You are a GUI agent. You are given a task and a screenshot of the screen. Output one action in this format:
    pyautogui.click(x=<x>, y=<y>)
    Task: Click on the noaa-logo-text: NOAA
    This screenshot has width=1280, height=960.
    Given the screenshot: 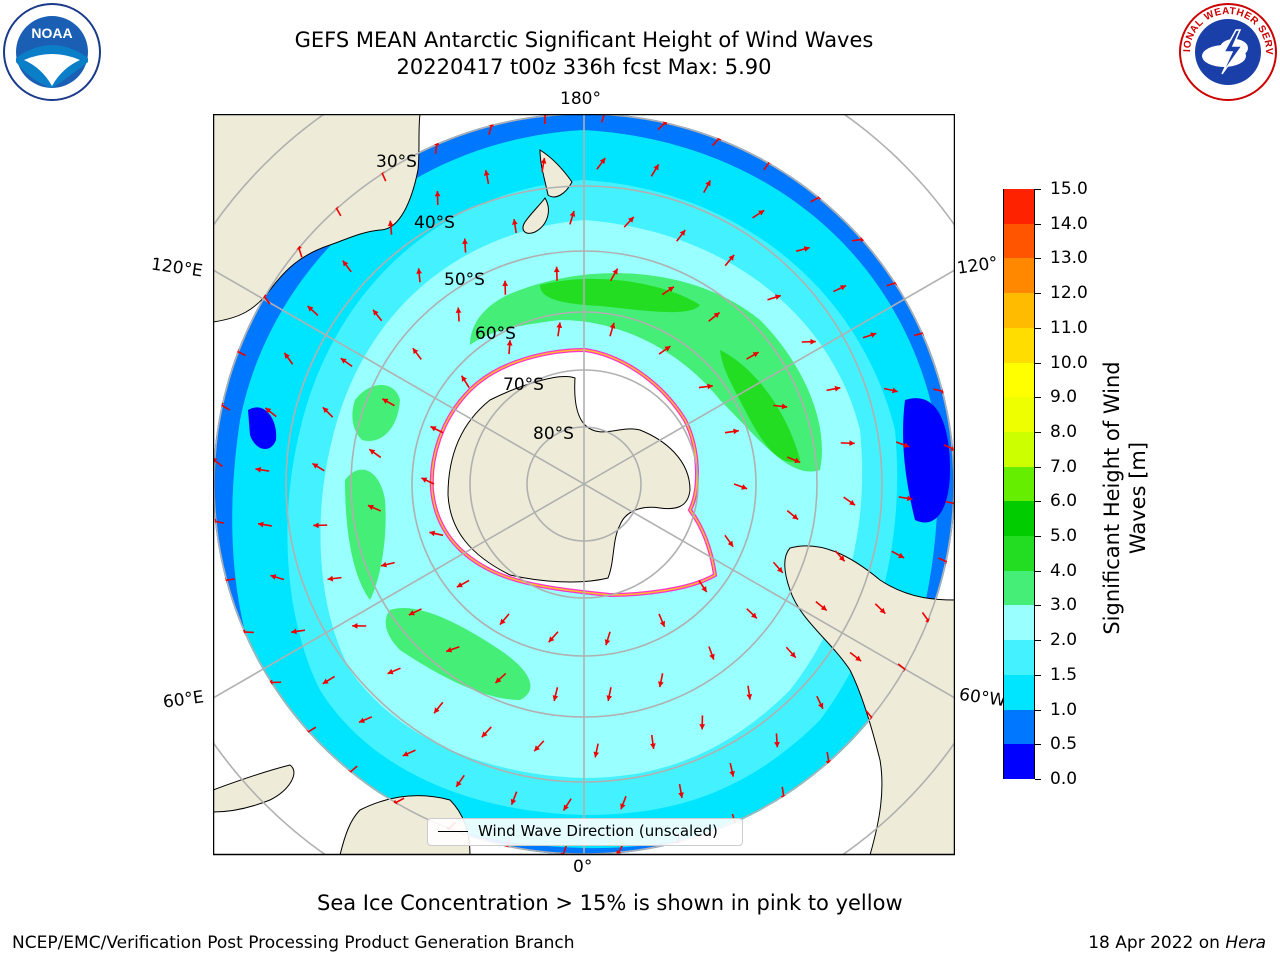 What is the action you would take?
    pyautogui.click(x=51, y=33)
    